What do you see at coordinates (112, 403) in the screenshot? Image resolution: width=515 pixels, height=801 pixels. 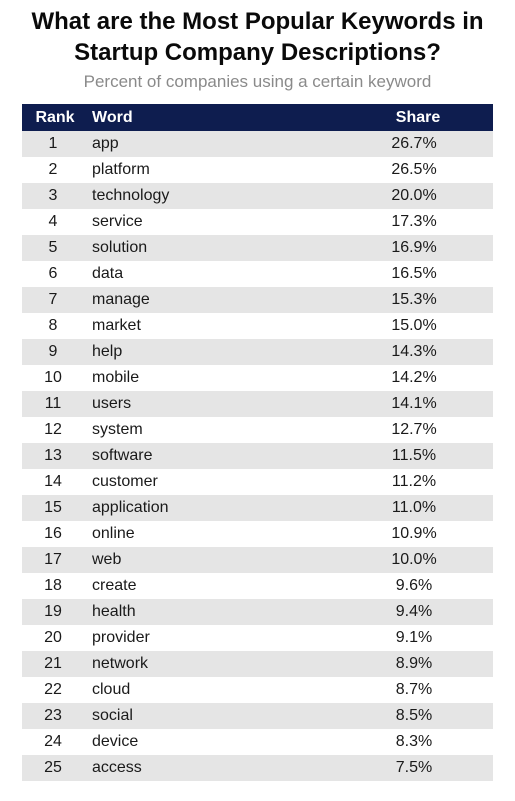 I see `word-cell: users` at bounding box center [112, 403].